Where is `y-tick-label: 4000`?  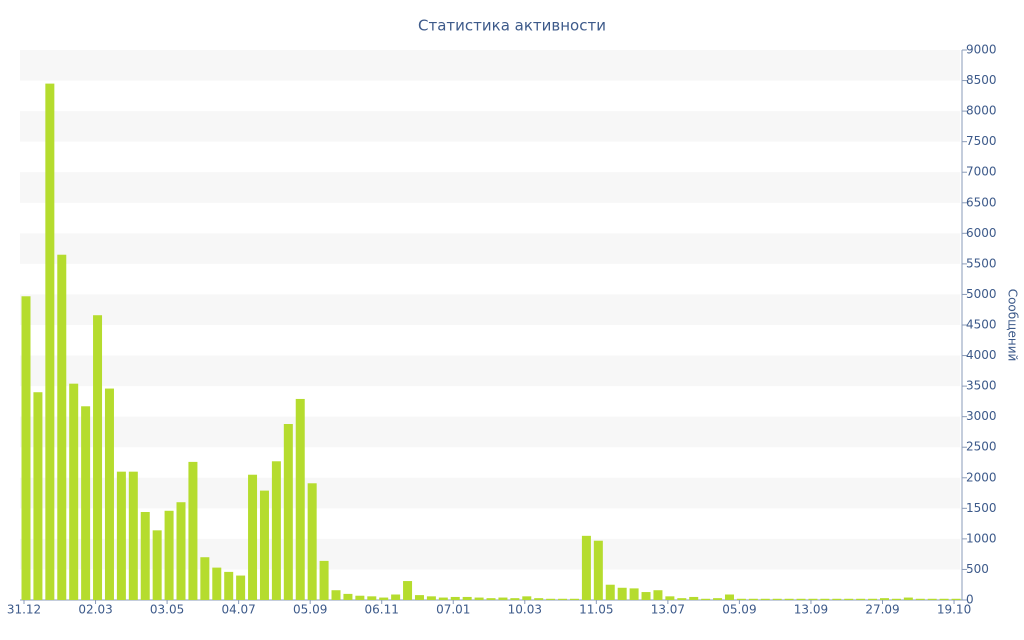 y-tick-label: 4000 is located at coordinates (981, 355).